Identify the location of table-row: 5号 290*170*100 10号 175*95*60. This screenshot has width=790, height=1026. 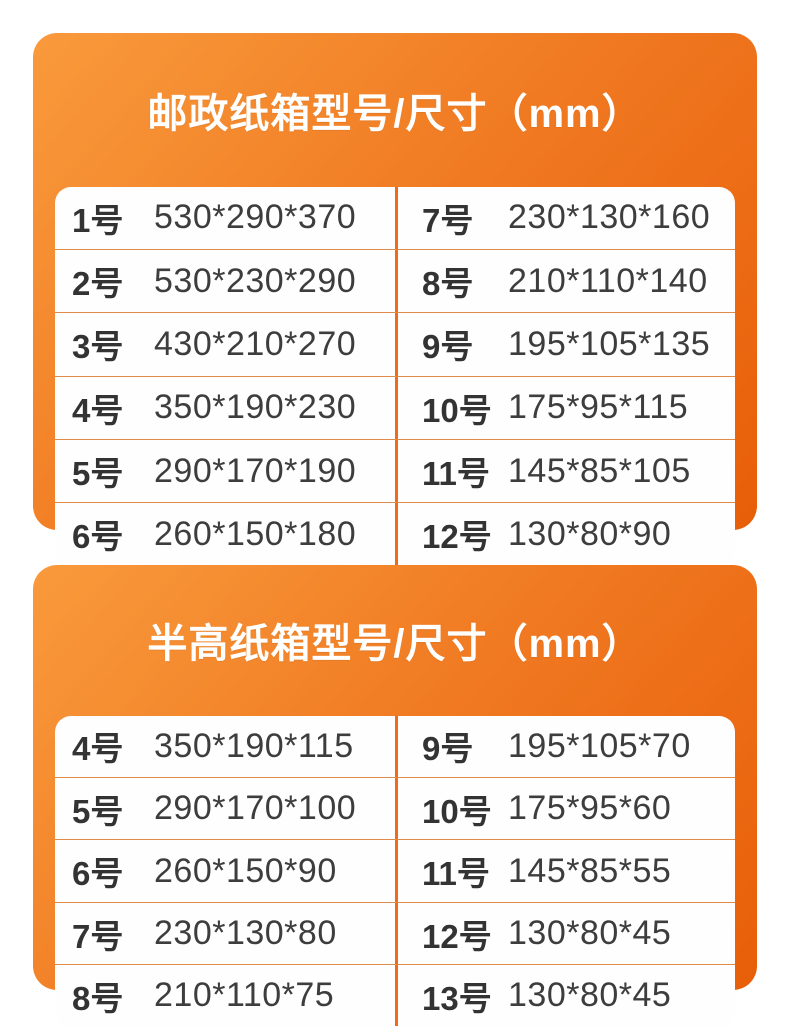
(395, 809).